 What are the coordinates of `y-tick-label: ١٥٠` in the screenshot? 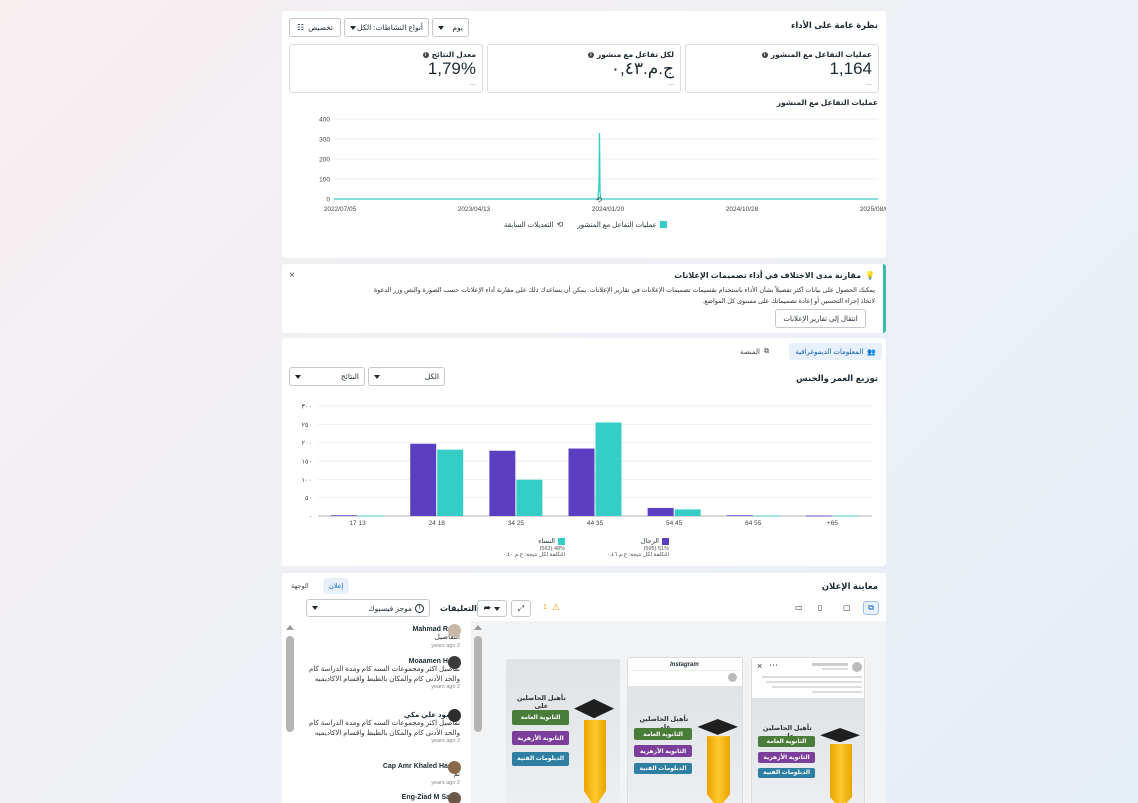 It's located at (307, 462).